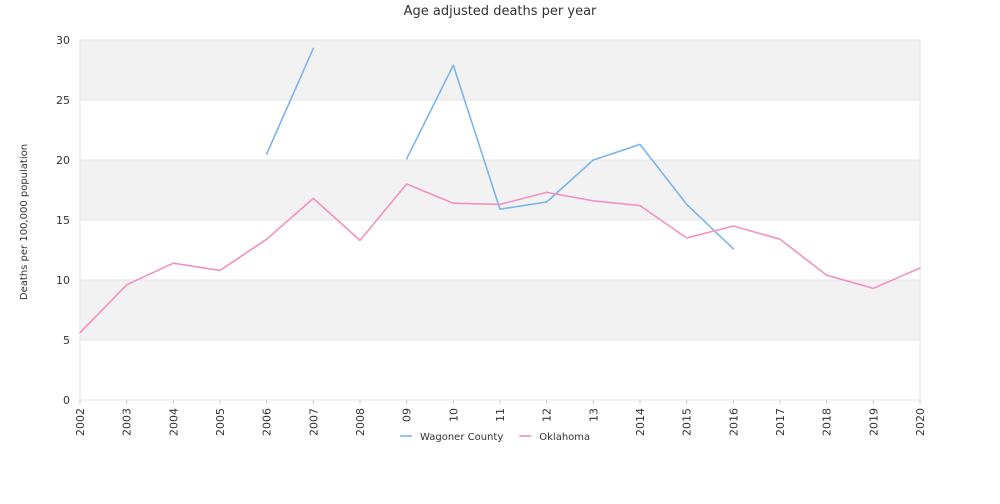 Image resolution: width=1000 pixels, height=504 pixels. I want to click on x-tick-label: 2017, so click(780, 422).